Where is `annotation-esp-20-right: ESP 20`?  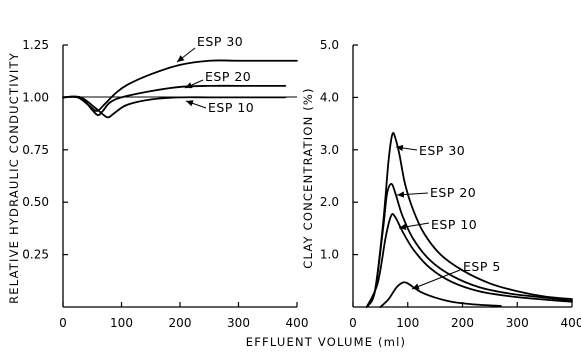
annotation-esp-20-right: ESP 20 is located at coordinates (436, 192).